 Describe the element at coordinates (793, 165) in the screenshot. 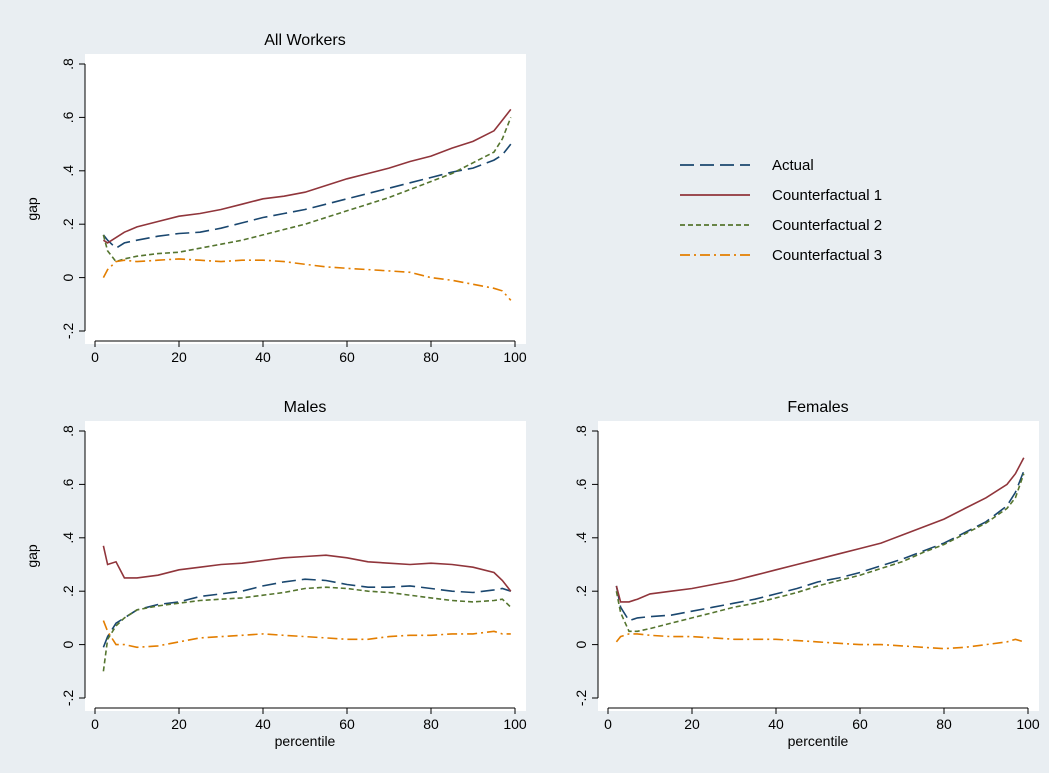

I see `legend-label: Actual` at that location.